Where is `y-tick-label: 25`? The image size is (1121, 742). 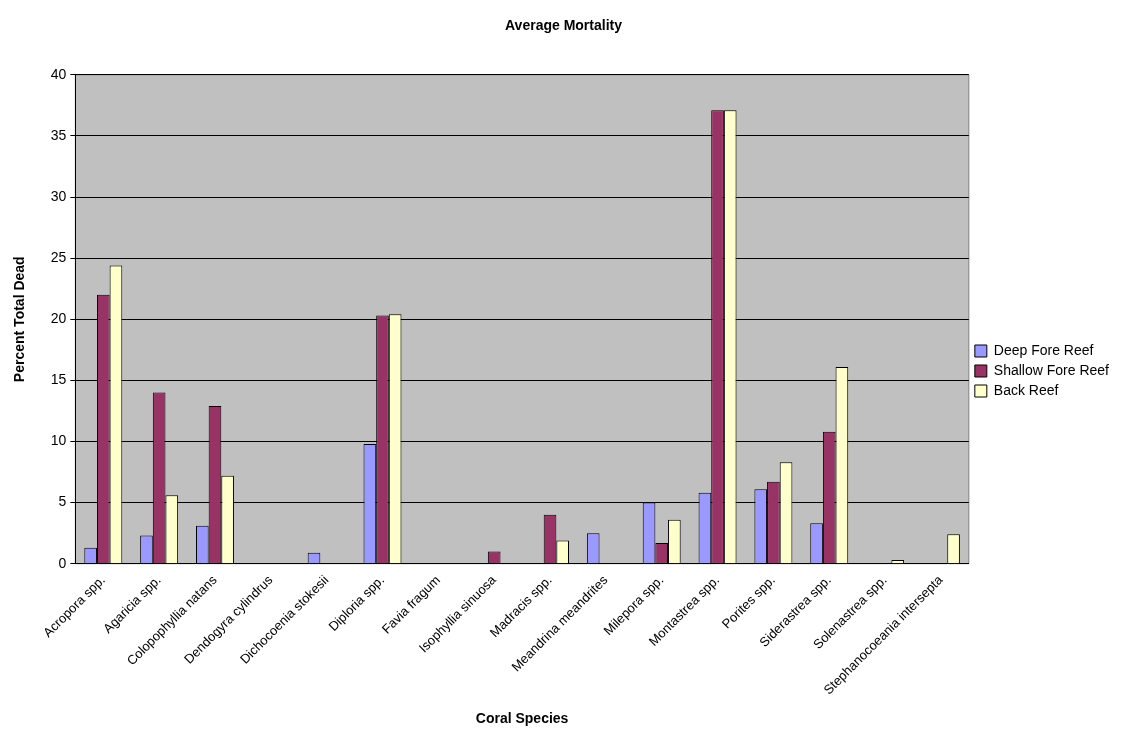 y-tick-label: 25 is located at coordinates (58, 256).